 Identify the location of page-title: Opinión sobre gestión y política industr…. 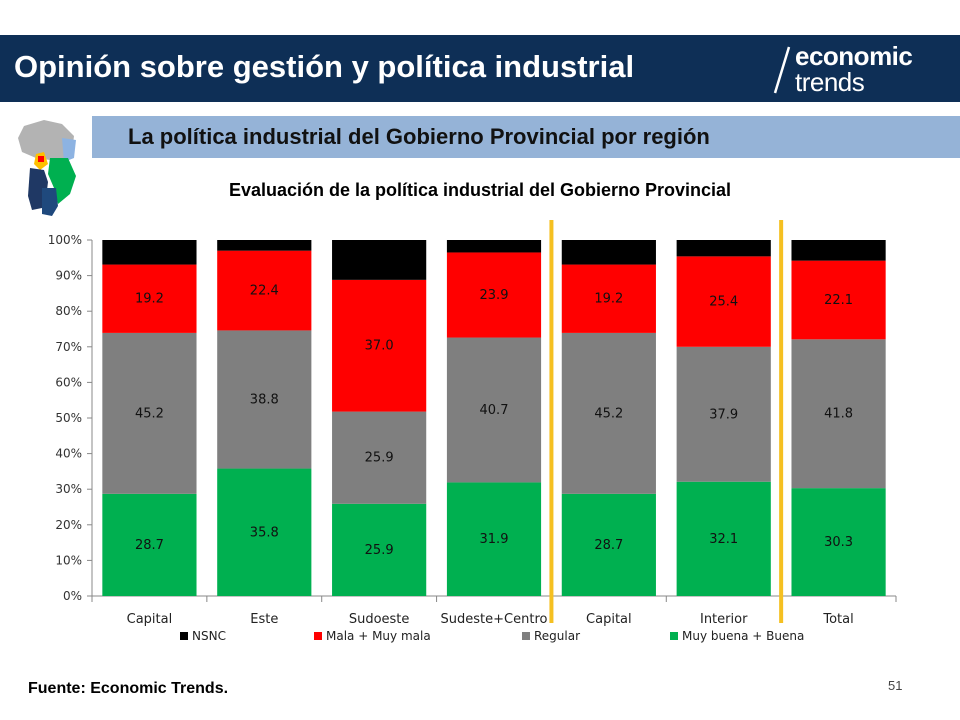
(324, 66).